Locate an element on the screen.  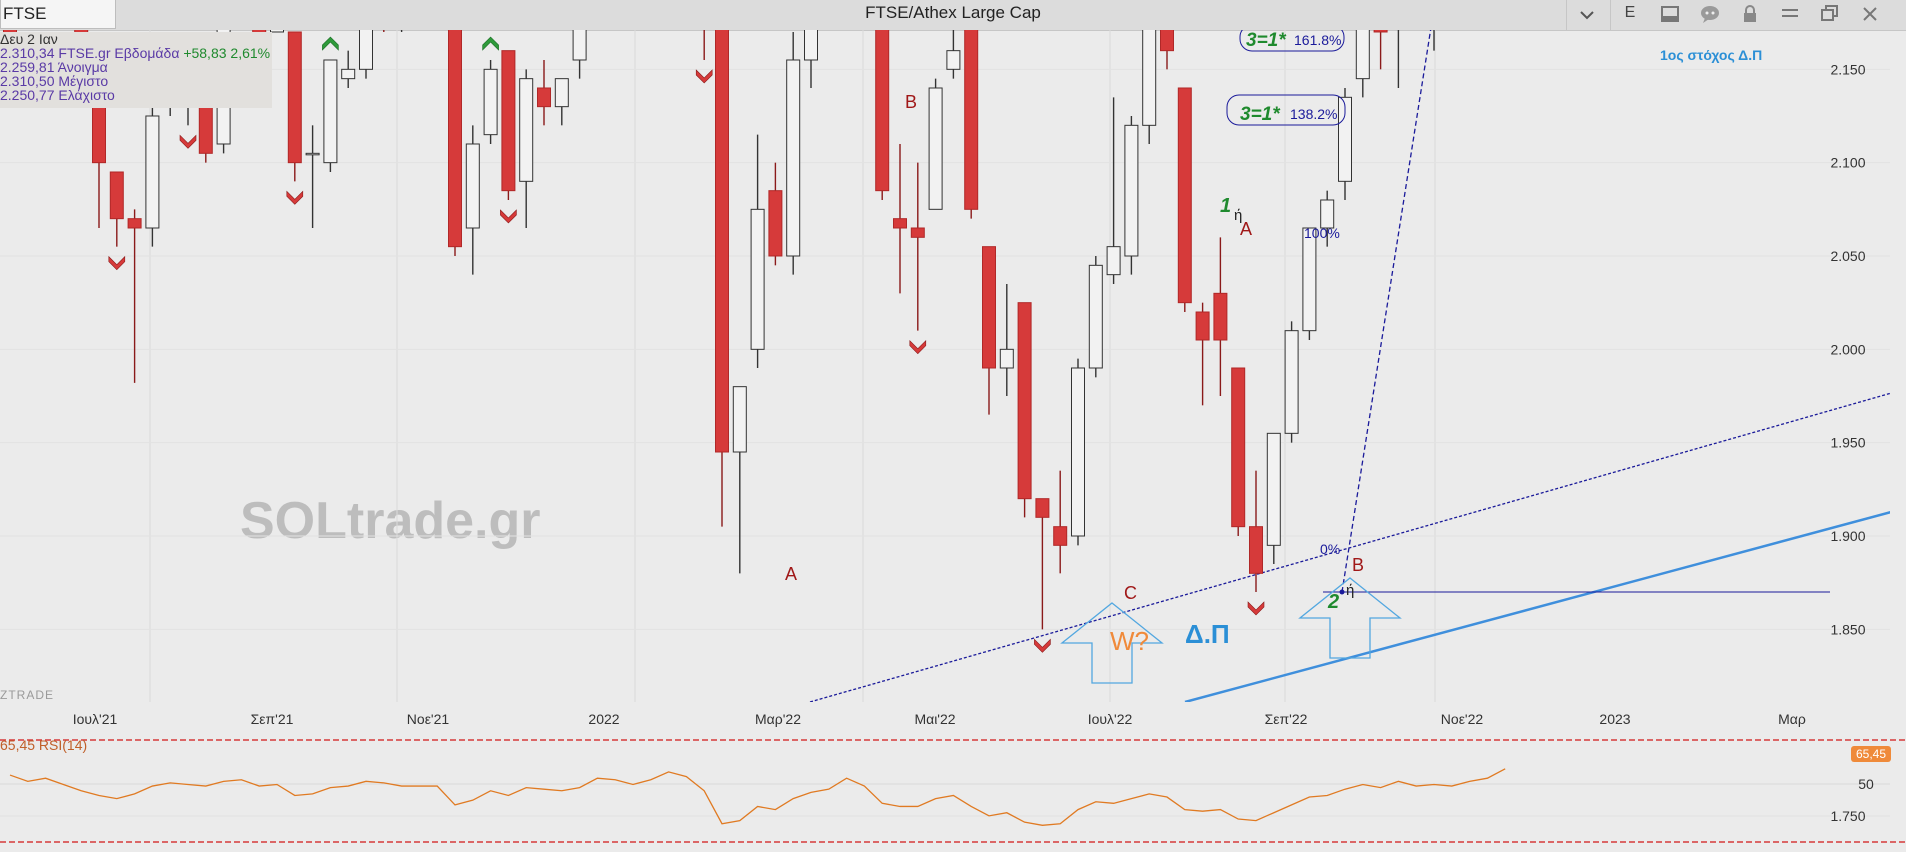
wave-2-eta: ή is located at coordinates (1350, 590).